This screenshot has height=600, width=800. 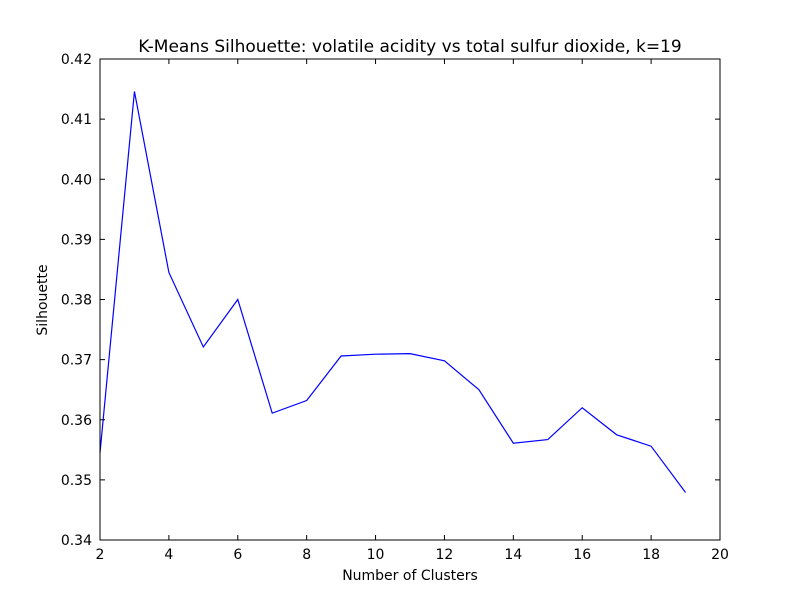 I want to click on y-tick-label: 0.42, so click(x=76, y=60).